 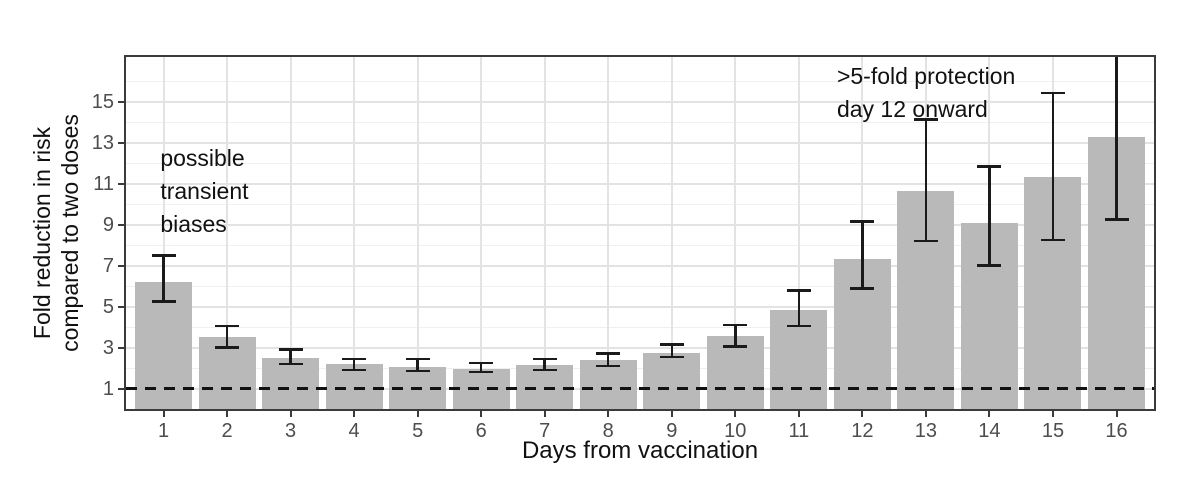 I want to click on y-tick-label: 3, so click(x=108, y=347).